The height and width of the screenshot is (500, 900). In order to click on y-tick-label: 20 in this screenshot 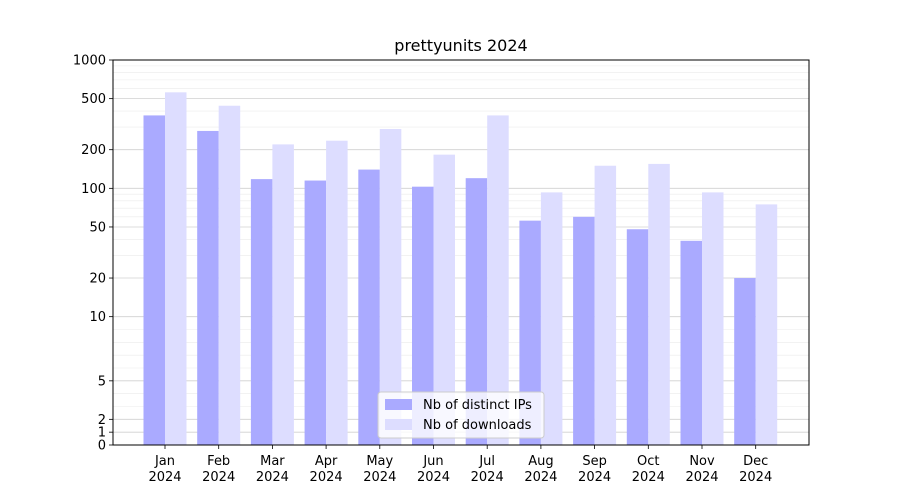, I will do `click(97, 279)`.